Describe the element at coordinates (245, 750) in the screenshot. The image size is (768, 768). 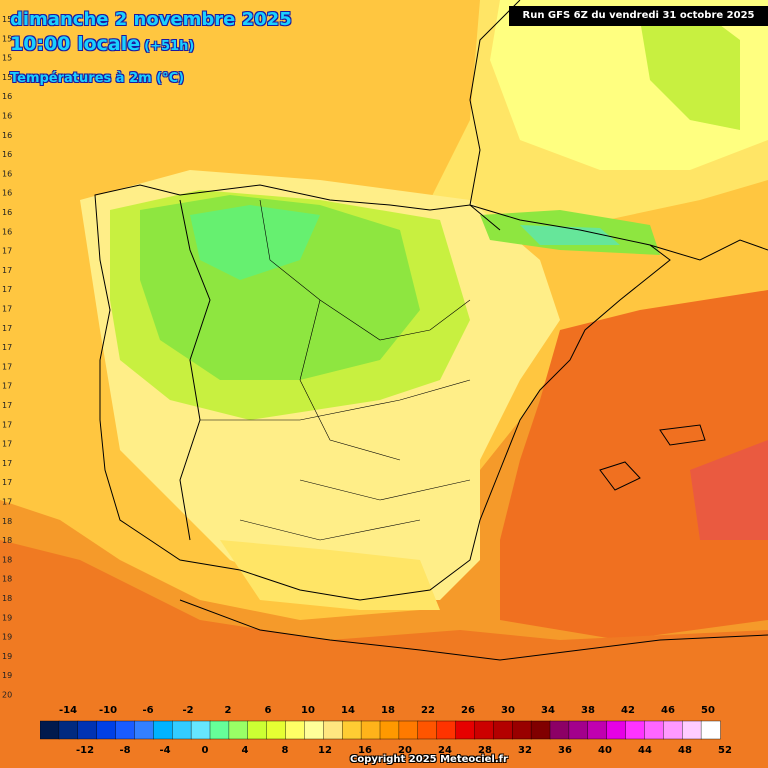
I see `legend-label-lower: 4` at that location.